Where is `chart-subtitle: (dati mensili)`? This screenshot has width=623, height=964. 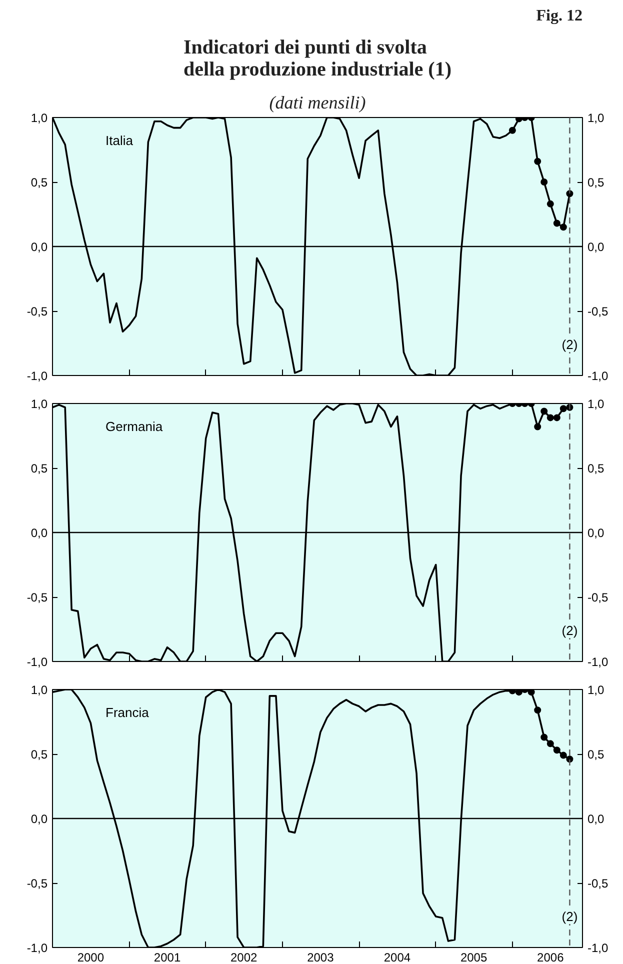 chart-subtitle: (dati mensili) is located at coordinates (317, 102).